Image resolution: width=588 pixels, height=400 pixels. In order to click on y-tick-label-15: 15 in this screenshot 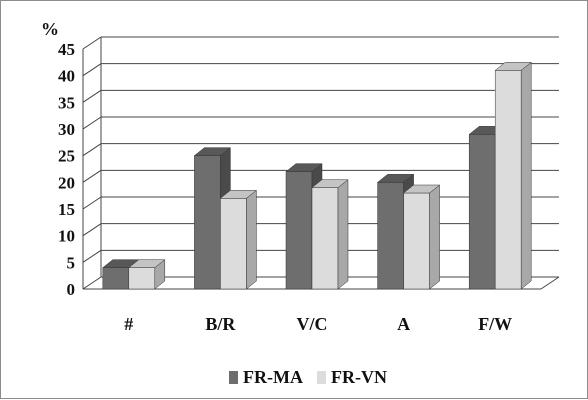, I will do `click(66, 209)`.